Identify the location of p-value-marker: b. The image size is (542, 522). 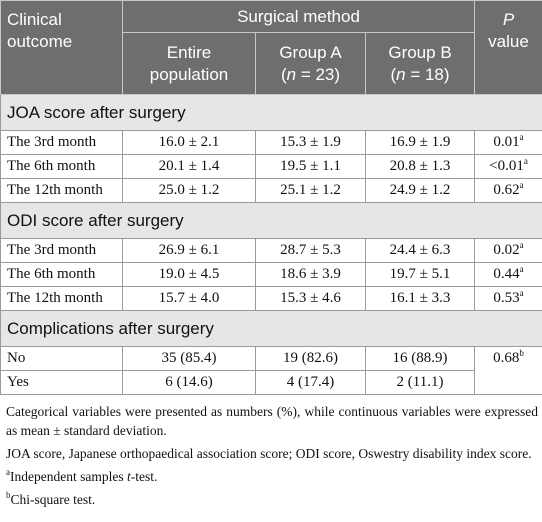
(521, 353).